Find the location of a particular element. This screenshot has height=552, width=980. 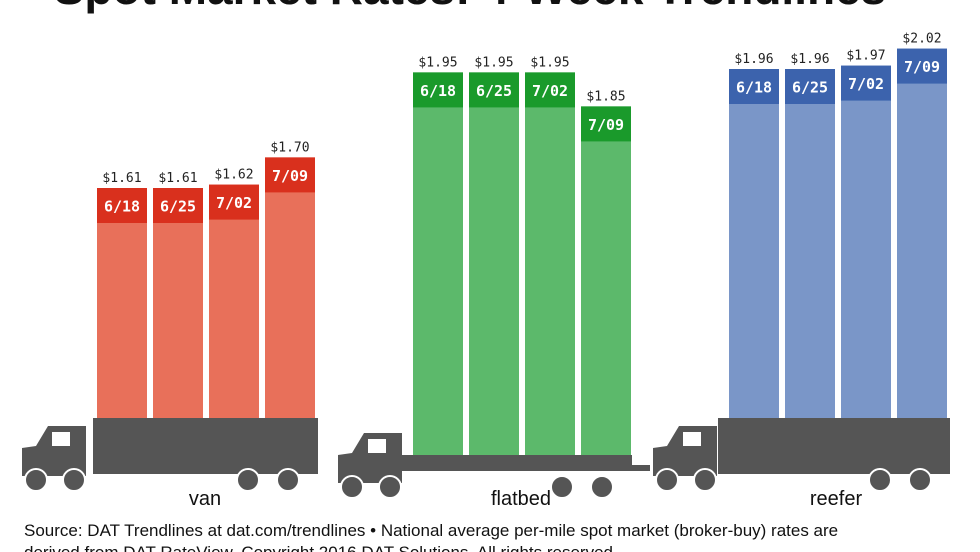

value-label: $1.62 is located at coordinates (233, 175).